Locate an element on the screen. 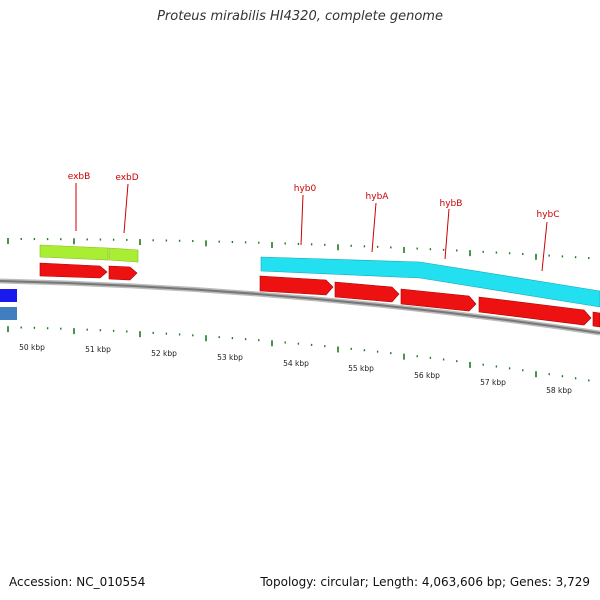 This screenshot has width=600, height=600. hybC-cds-arrow is located at coordinates (535, 311).